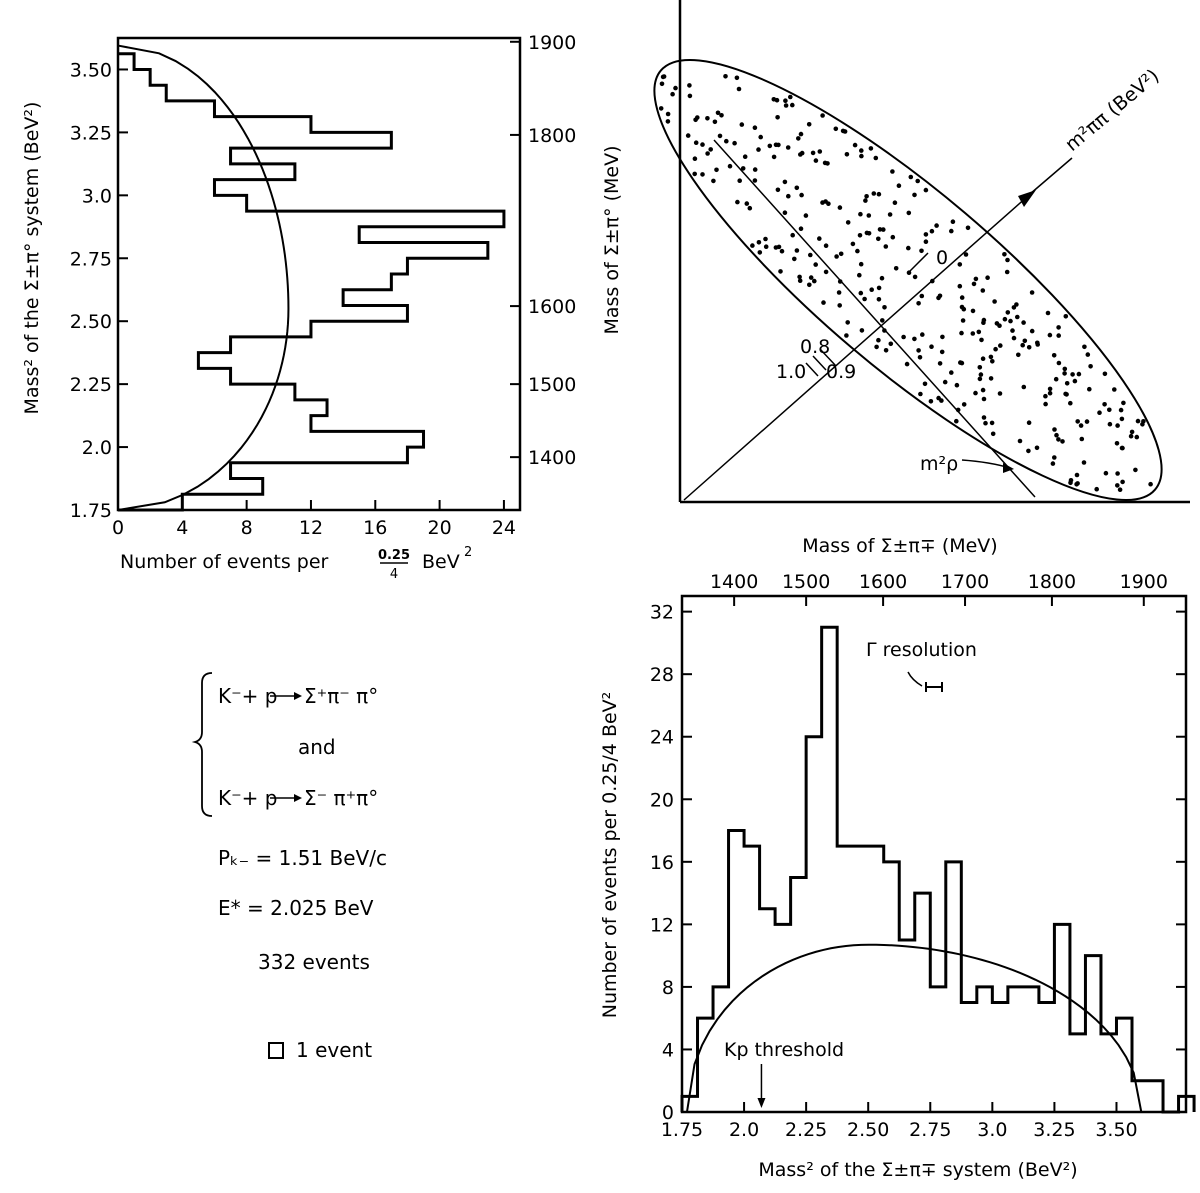 Image resolution: width=1200 pixels, height=1193 pixels. What do you see at coordinates (662, 925) in the screenshot?
I see `bottom-y-tick-label: 12` at bounding box center [662, 925].